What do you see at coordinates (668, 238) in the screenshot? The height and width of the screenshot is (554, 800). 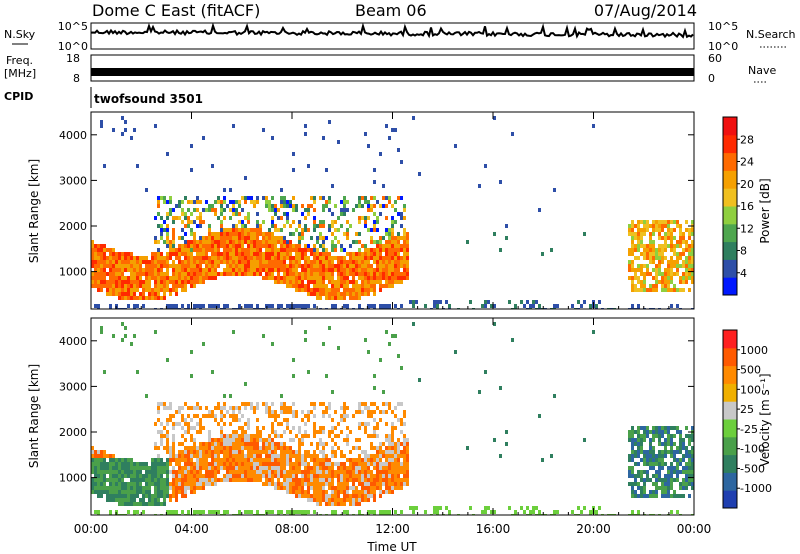 I see `power-cell-1977` at bounding box center [668, 238].